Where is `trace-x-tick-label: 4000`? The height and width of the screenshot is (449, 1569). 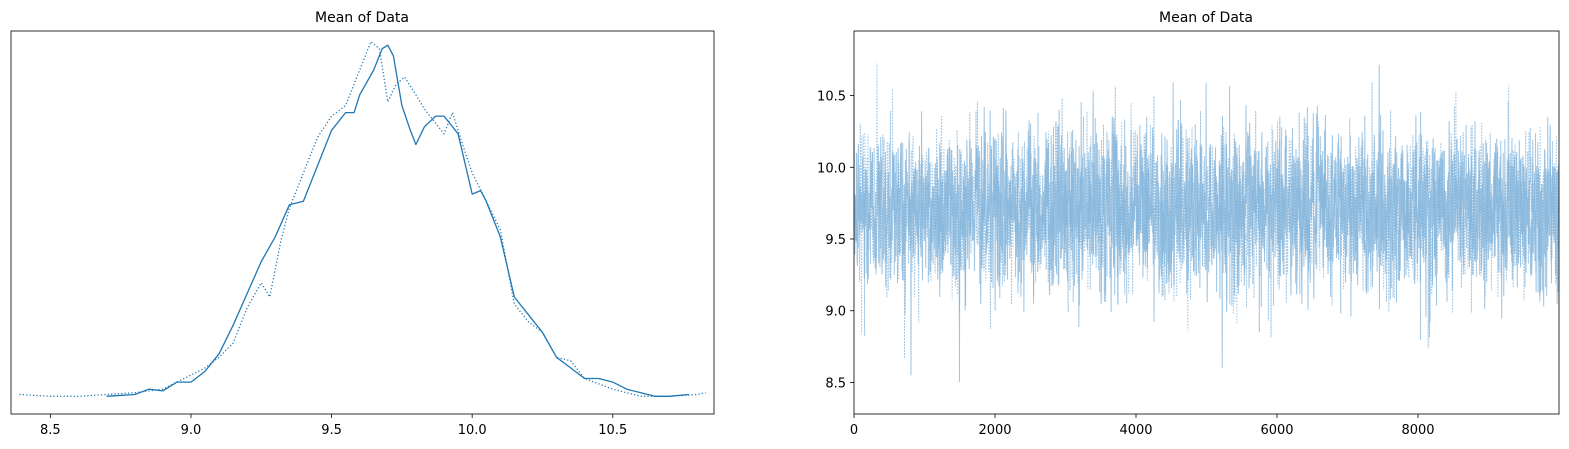 trace-x-tick-label: 4000 is located at coordinates (1135, 430).